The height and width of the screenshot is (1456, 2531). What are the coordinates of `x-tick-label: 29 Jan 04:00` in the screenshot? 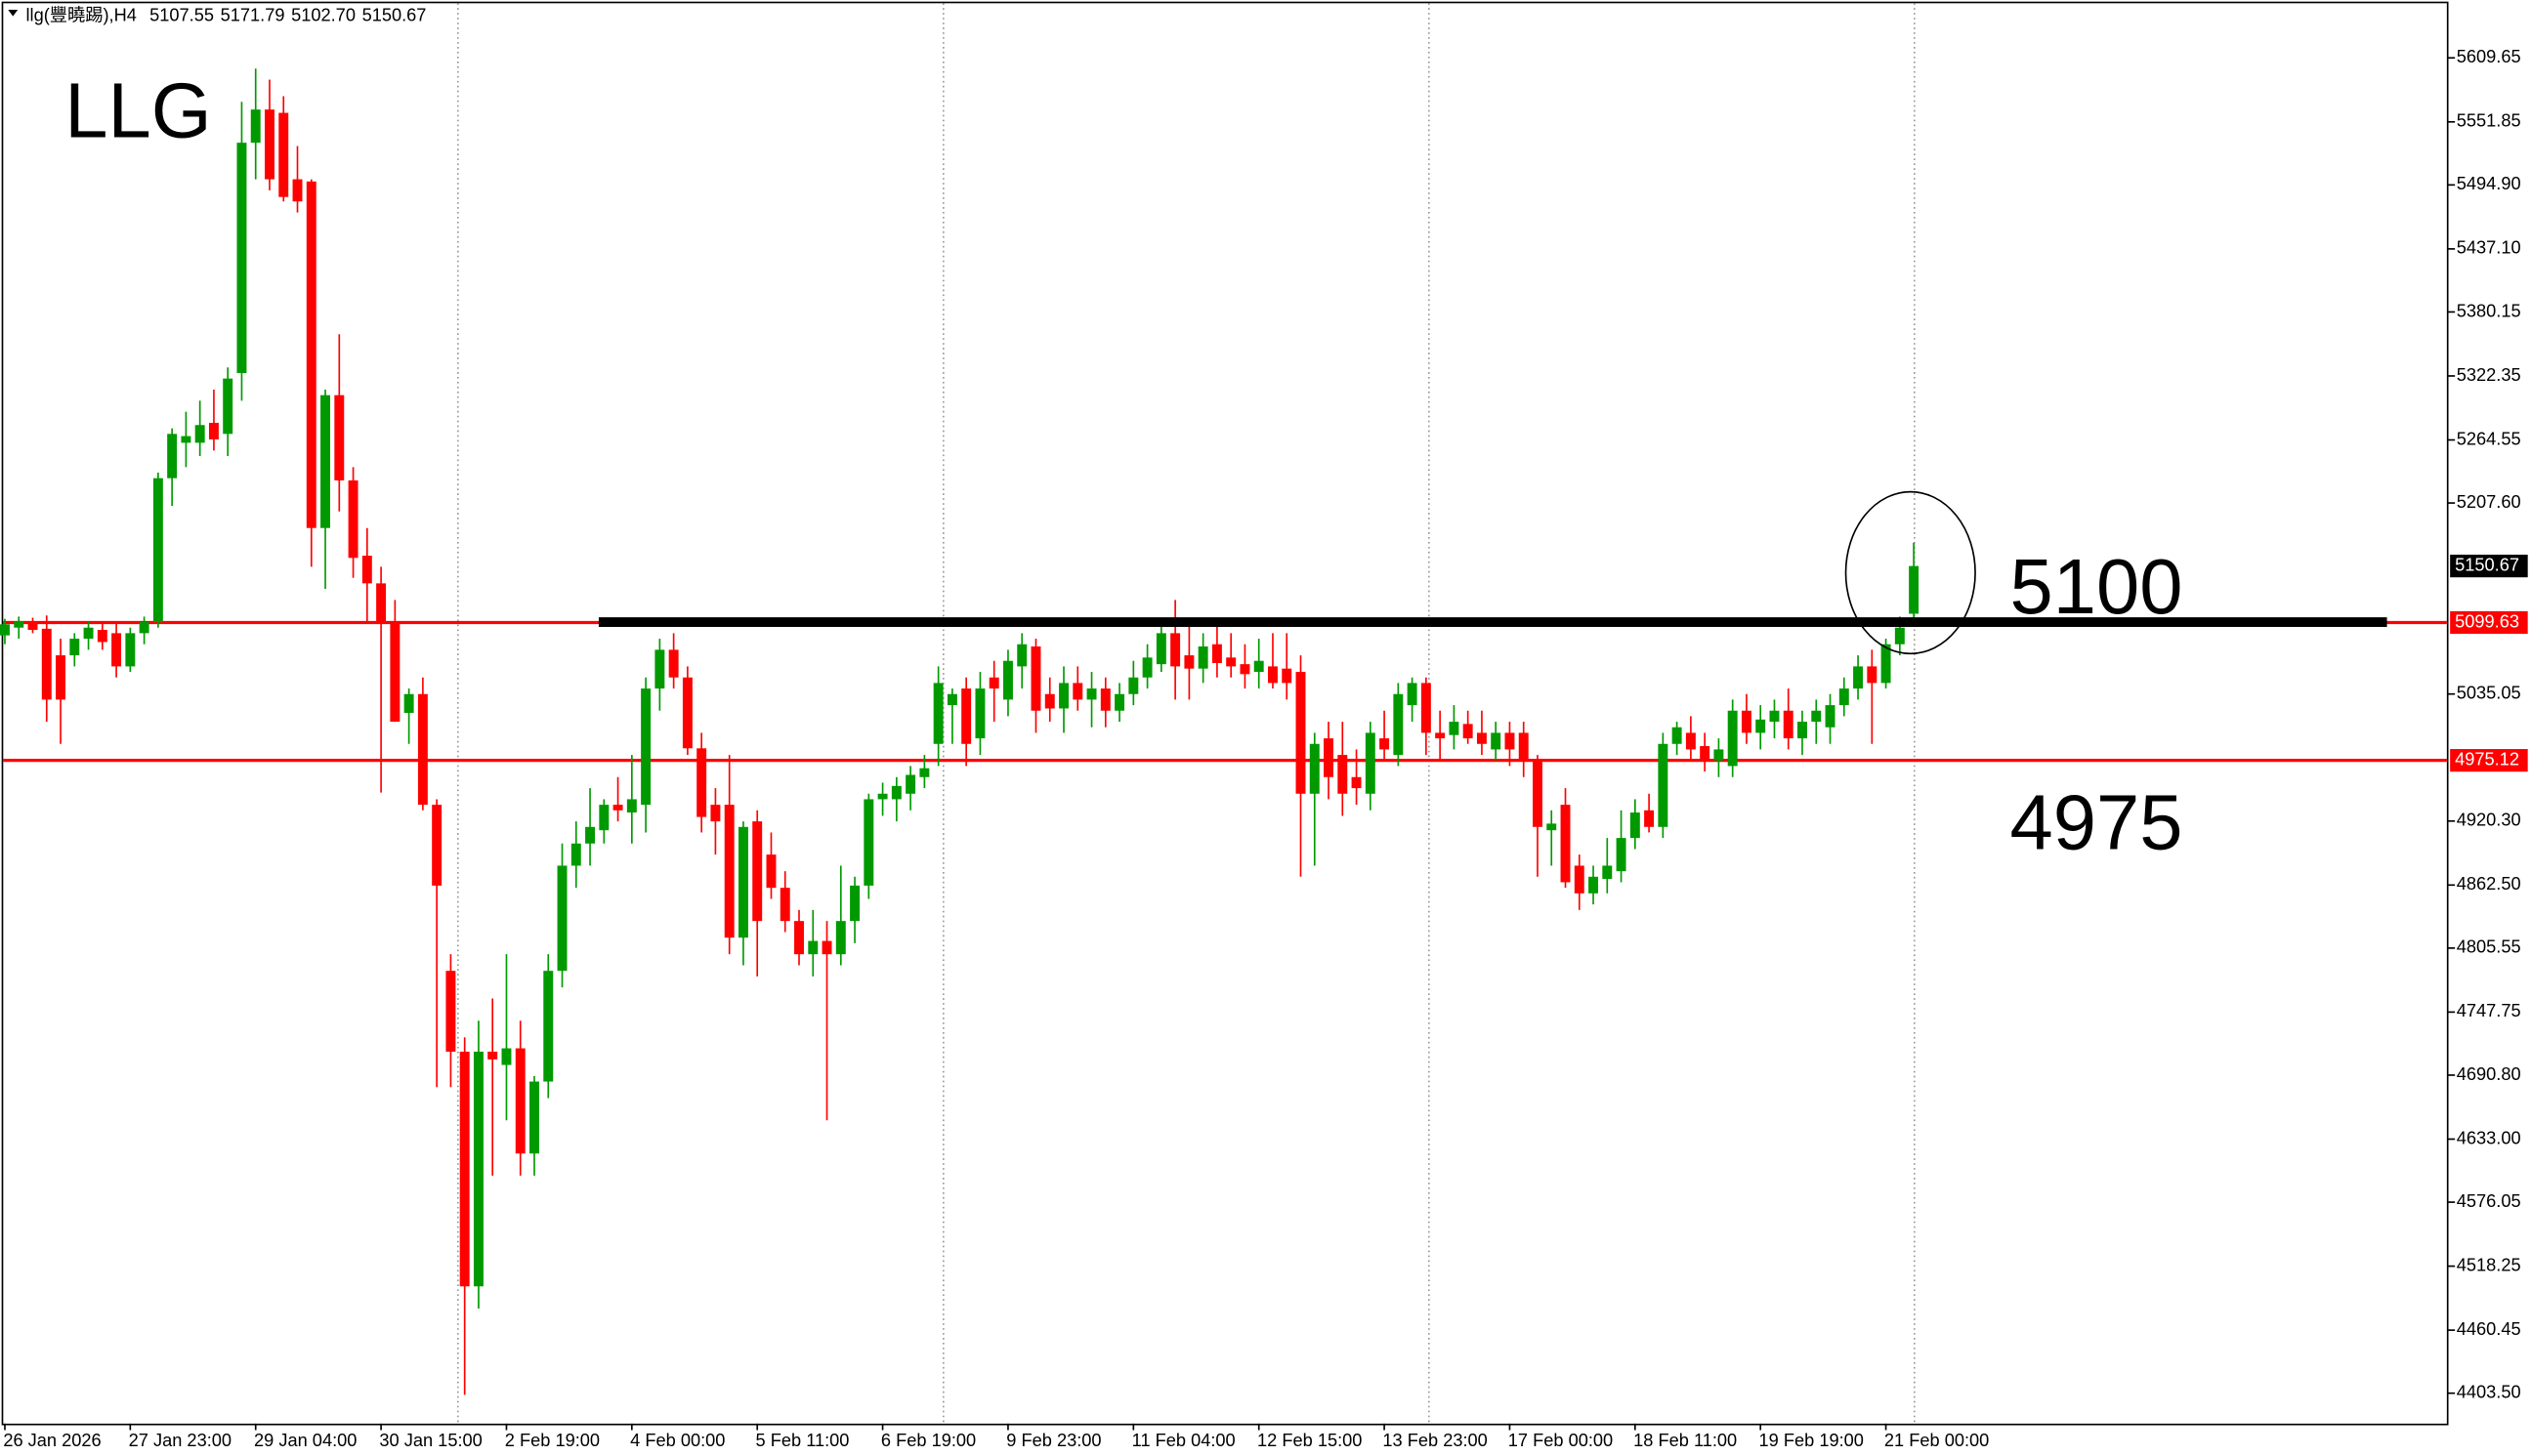 It's located at (305, 1440).